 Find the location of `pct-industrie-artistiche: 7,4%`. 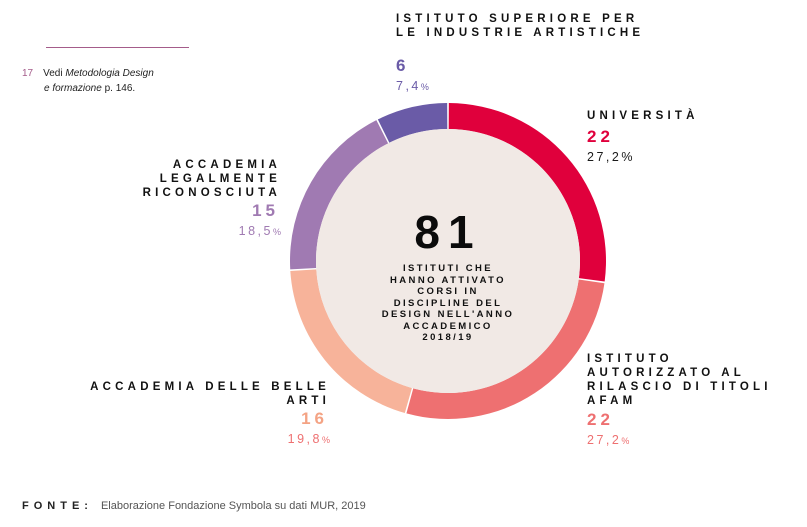

pct-industrie-artistiche: 7,4% is located at coordinates (412, 86).